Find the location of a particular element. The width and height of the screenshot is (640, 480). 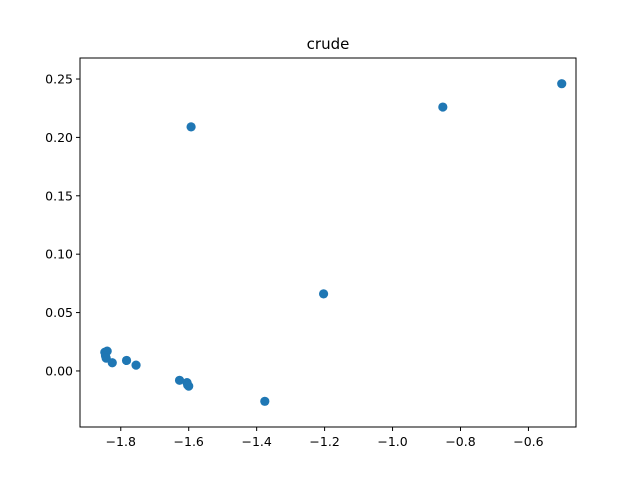

x-tick-label: −1.0 is located at coordinates (392, 441).